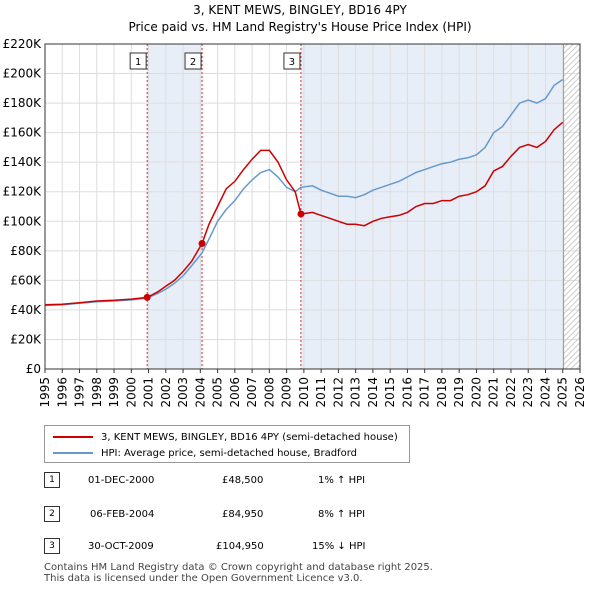  What do you see at coordinates (131, 392) in the screenshot?
I see `x-tick-label: 2000` at bounding box center [131, 392].